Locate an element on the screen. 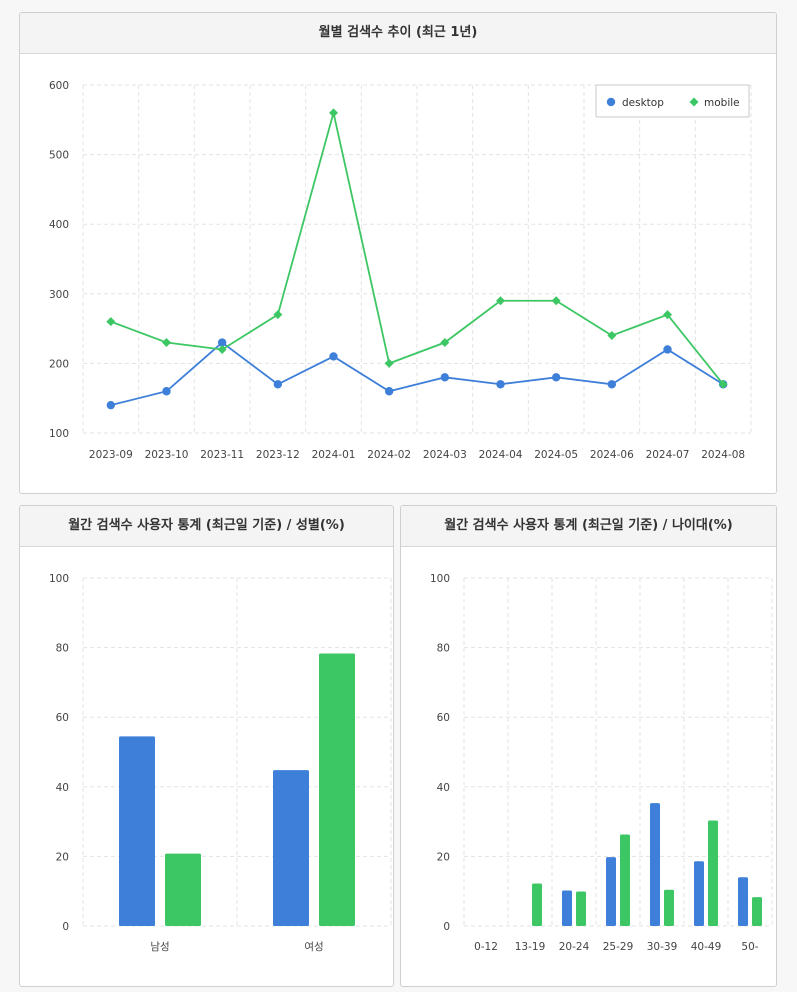 The image size is (797, 992). x-tick-label: 2024-08 is located at coordinates (723, 455).